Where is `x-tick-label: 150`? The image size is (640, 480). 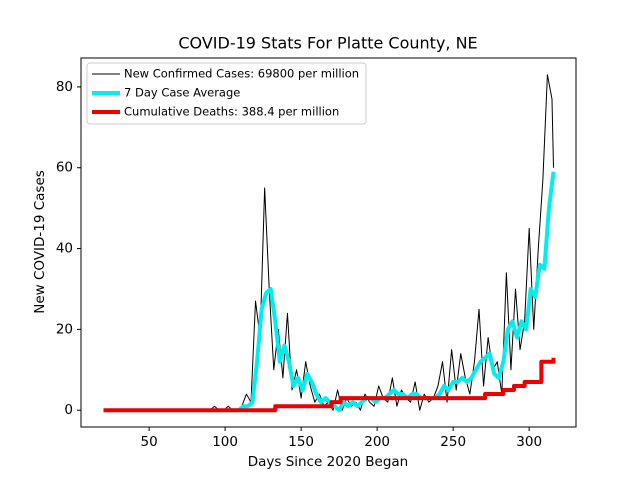
x-tick-label: 150 is located at coordinates (301, 442).